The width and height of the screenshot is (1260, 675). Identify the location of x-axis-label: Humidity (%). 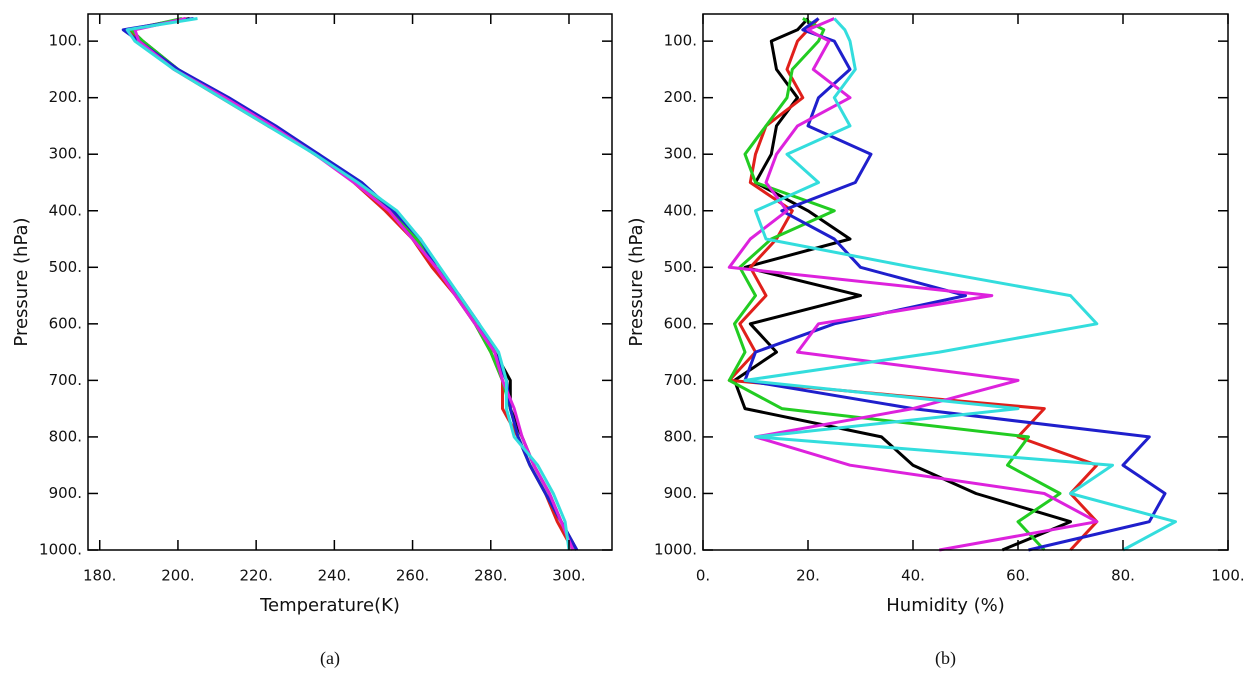
(945, 605).